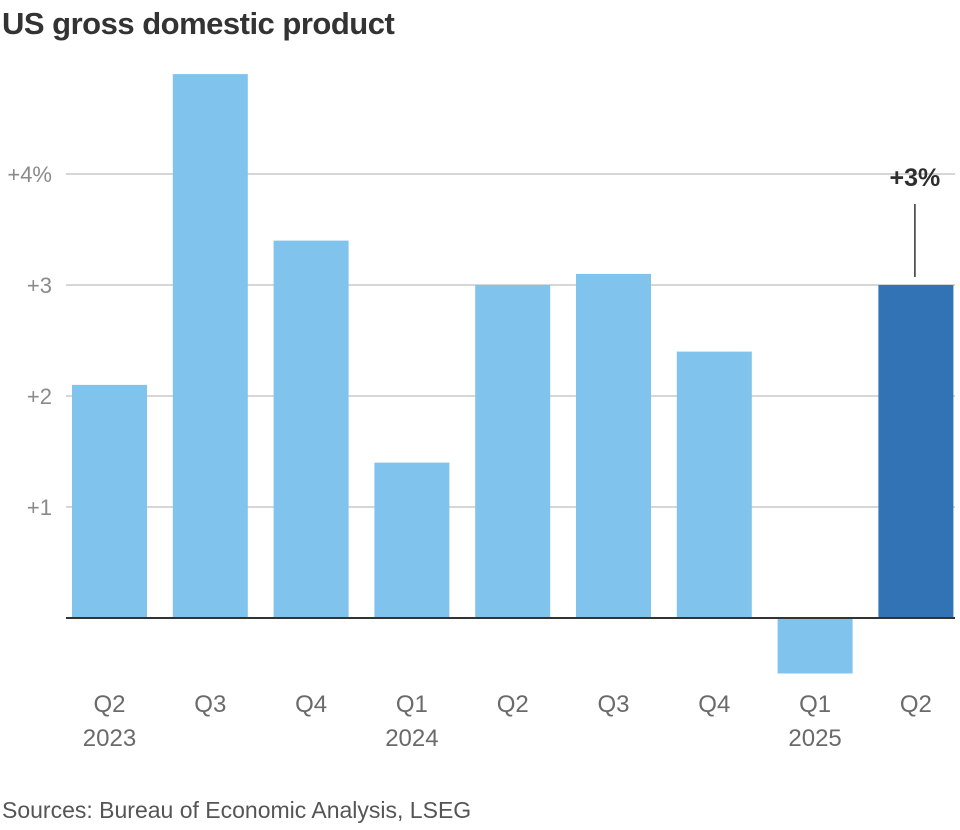 The image size is (960, 830). Describe the element at coordinates (29, 341) in the screenshot. I see `y-axis-ticks: +1 +2 +3 +4%` at that location.